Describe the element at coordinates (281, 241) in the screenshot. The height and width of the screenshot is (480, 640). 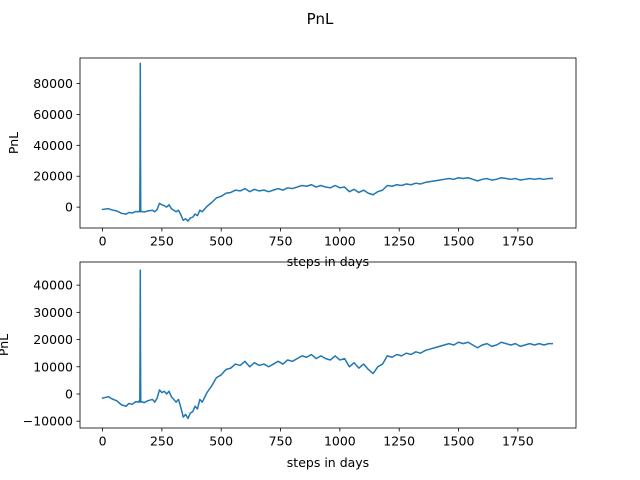
I see `x-tick-label-top: 750` at that location.